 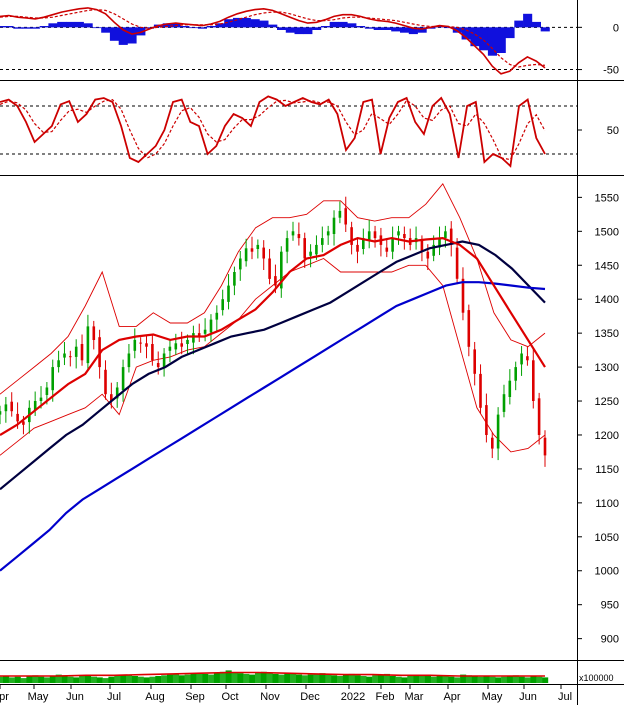 What do you see at coordinates (611, 71) in the screenshot?
I see `macd-tick-label: -50` at bounding box center [611, 71].